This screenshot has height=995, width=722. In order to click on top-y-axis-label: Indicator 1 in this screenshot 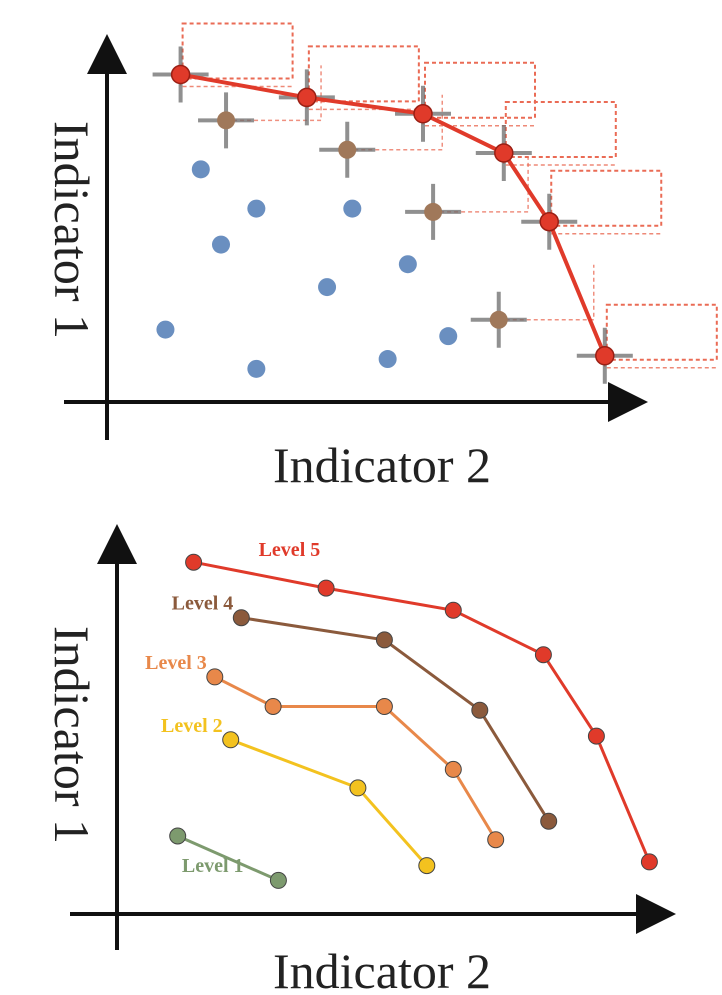, I will do `click(72, 230)`.